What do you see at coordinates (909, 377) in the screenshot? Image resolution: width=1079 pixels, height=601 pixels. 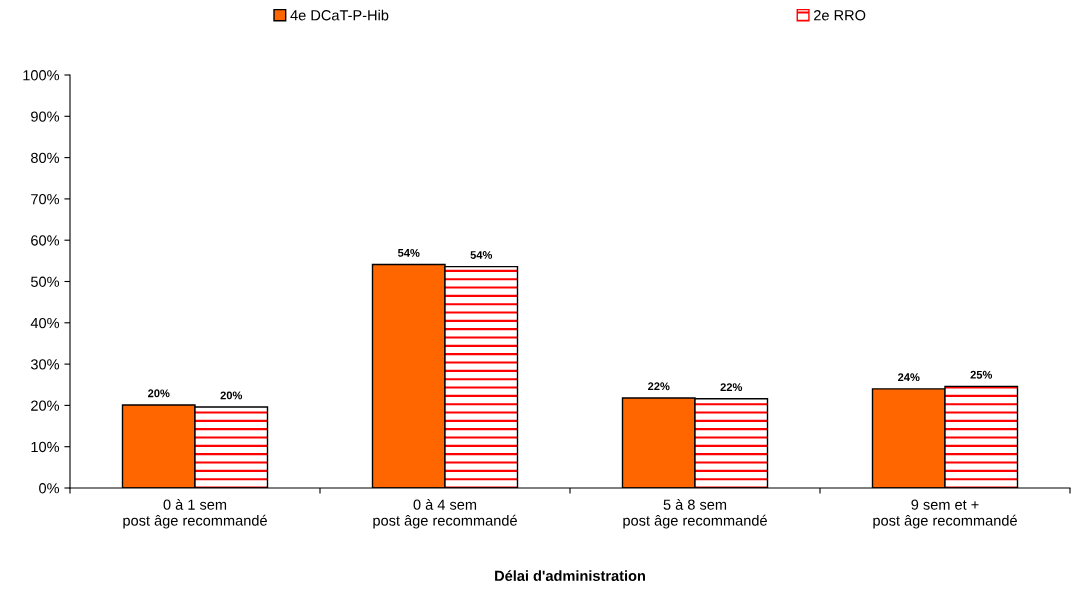 I see `data-label: 24%` at bounding box center [909, 377].